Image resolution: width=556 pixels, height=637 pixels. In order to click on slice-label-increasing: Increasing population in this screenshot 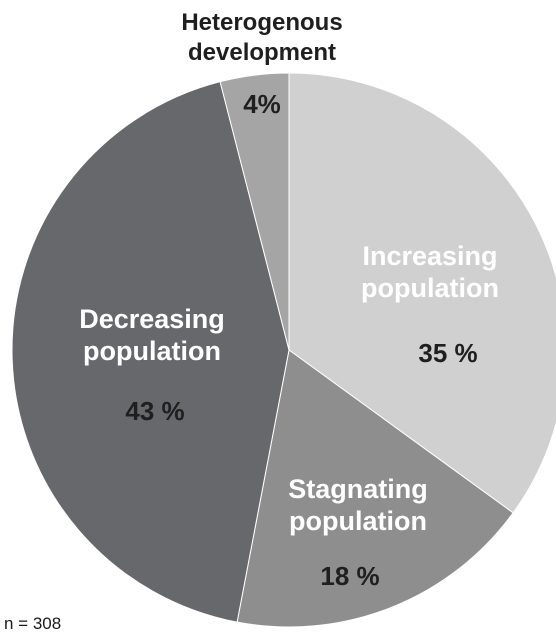, I will do `click(430, 272)`.